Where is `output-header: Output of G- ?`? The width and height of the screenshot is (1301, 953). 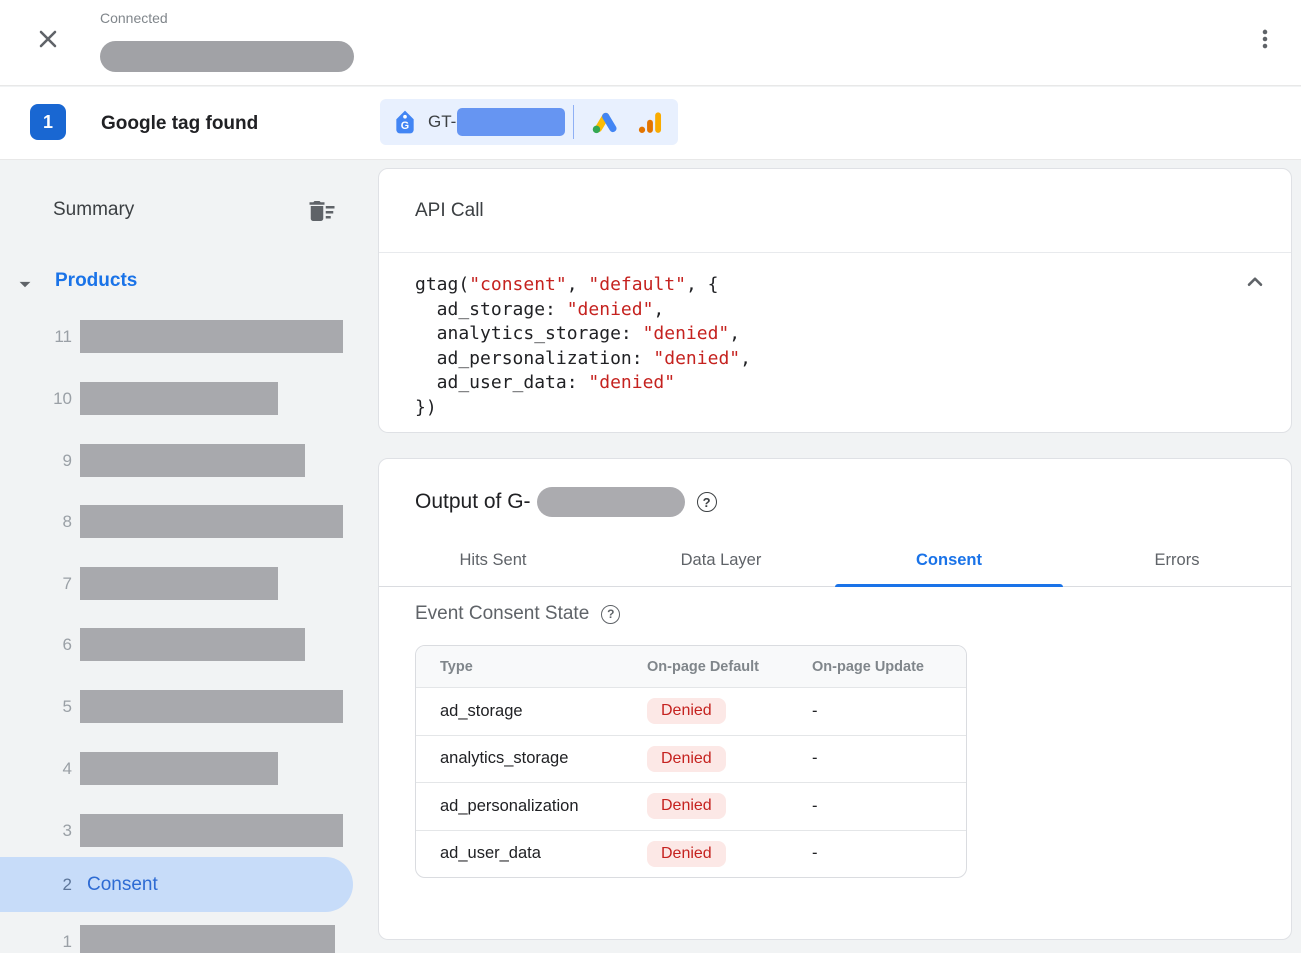 output-header: Output of G- ? is located at coordinates (835, 496).